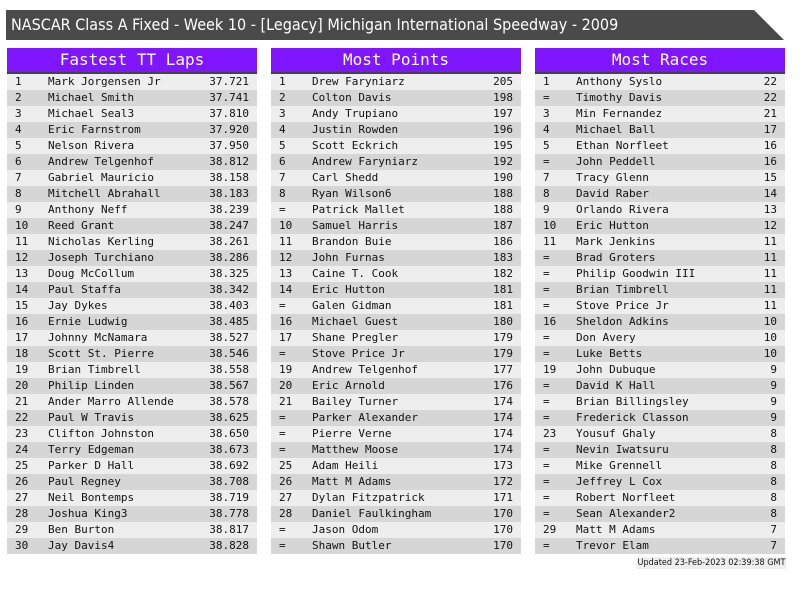 The height and width of the screenshot is (600, 800). What do you see at coordinates (286, 321) in the screenshot?
I see `rank-cell: 16` at bounding box center [286, 321].